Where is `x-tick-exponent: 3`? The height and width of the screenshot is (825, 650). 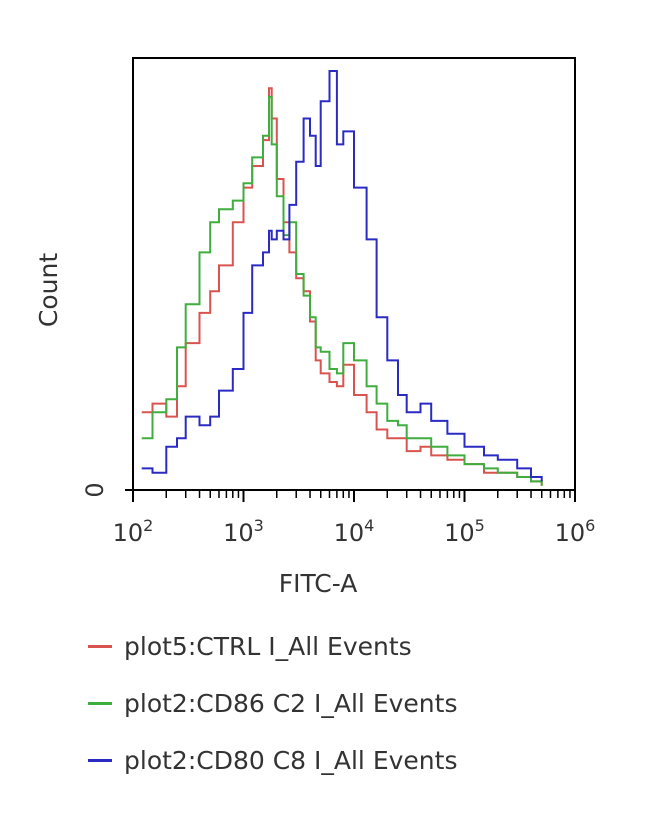 x-tick-exponent: 3 is located at coordinates (259, 525).